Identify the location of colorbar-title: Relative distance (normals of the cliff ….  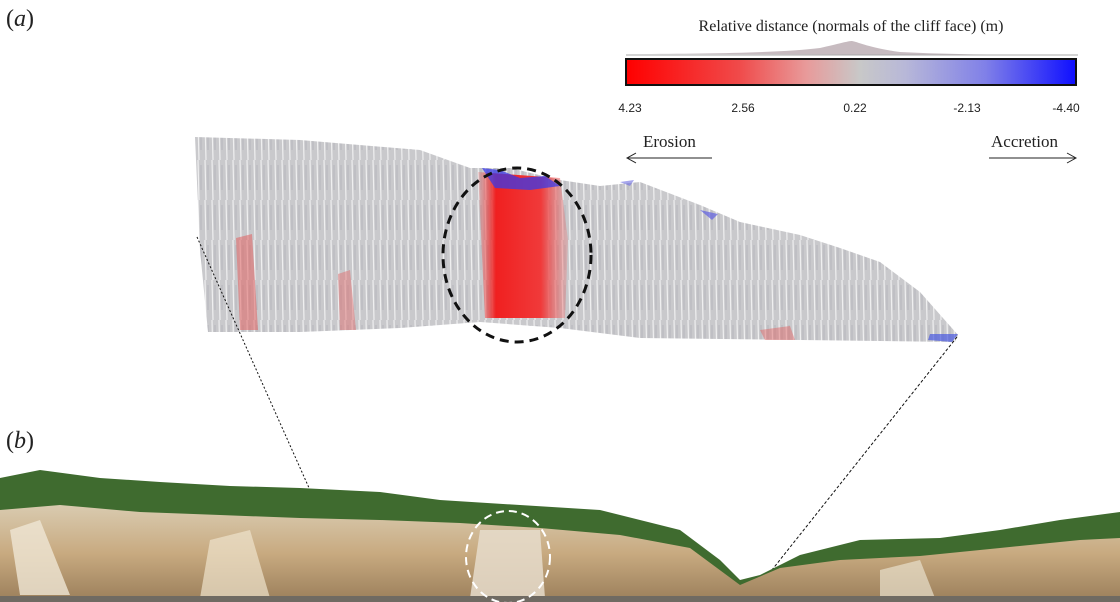
(851, 26).